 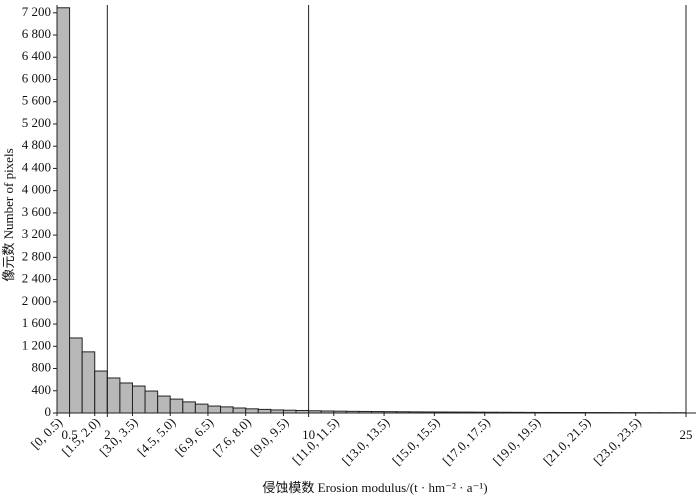 What do you see at coordinates (36, 11) in the screenshot?
I see `y-tick-label: 7 200` at bounding box center [36, 11].